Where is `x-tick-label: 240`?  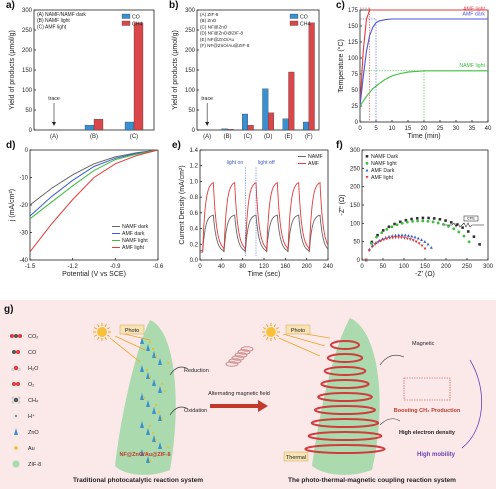 x-tick-label: 240 is located at coordinates (328, 267).